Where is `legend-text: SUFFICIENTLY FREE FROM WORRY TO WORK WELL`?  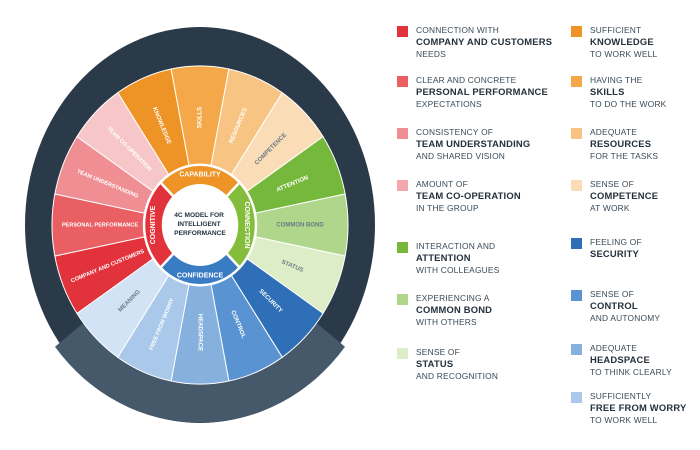
legend-text: SUFFICIENTLY FREE FROM WORRY TO WORK WELL is located at coordinates (645, 408).